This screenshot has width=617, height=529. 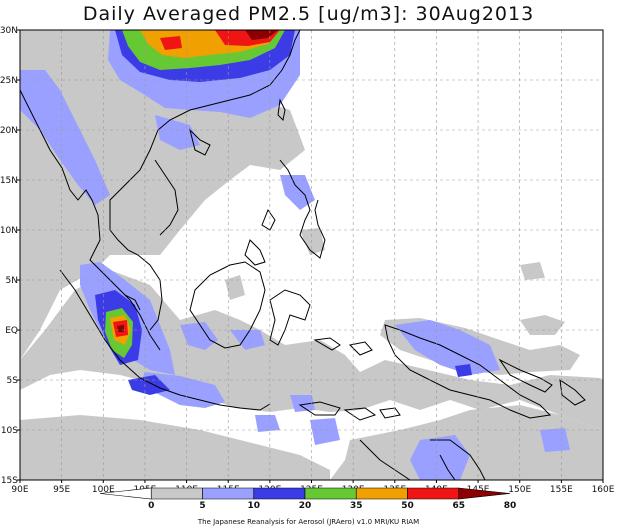 What do you see at coordinates (9, 131) in the screenshot?
I see `lat-label: 20N` at bounding box center [9, 131].